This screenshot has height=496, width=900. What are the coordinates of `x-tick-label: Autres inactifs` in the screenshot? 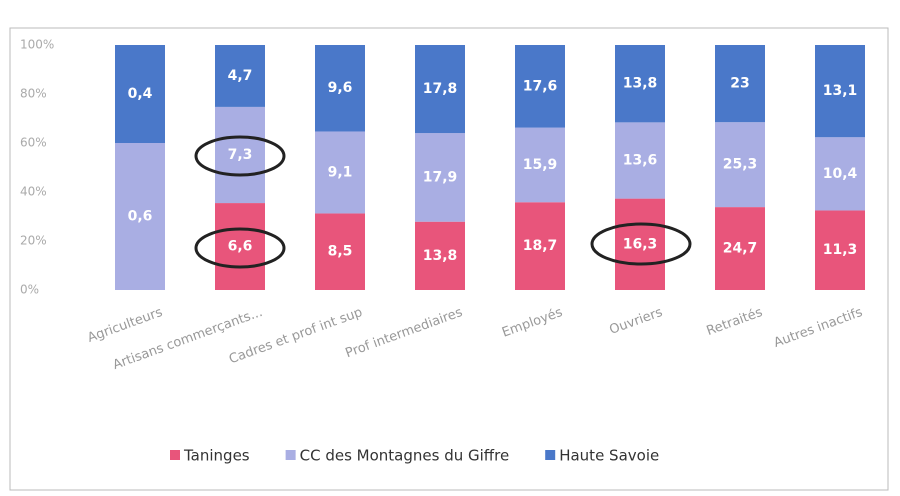 It's located at (818, 328).